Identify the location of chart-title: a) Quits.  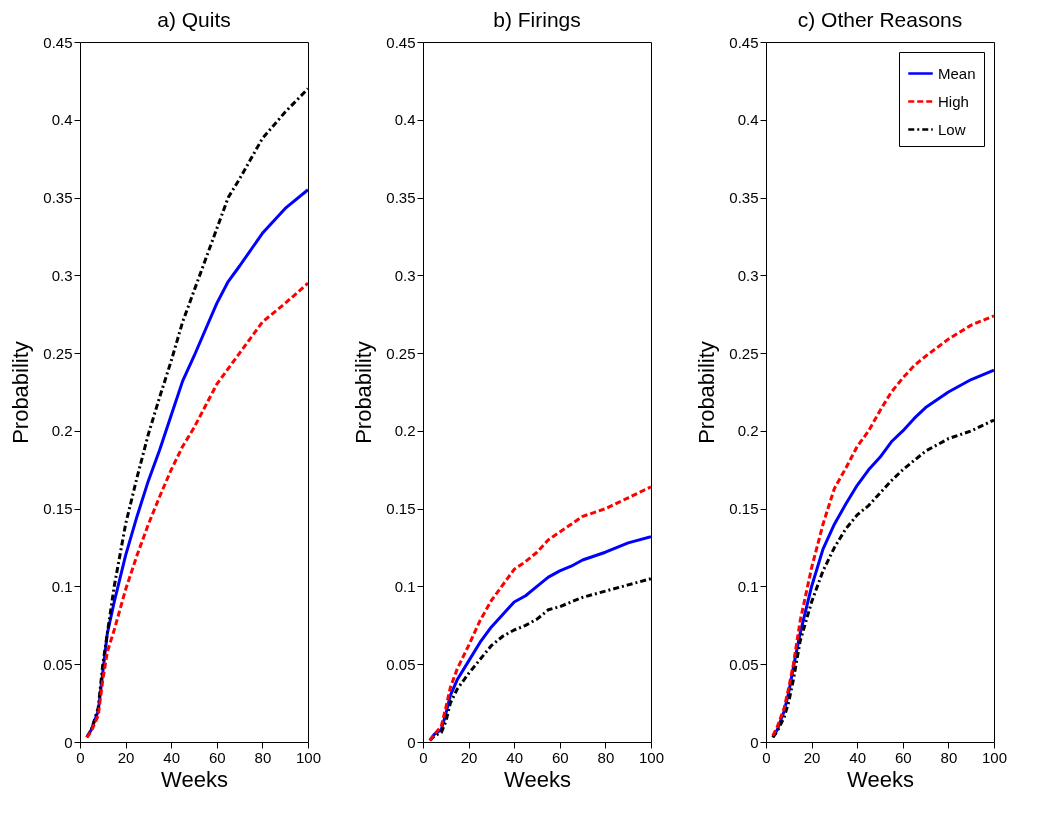
(194, 19).